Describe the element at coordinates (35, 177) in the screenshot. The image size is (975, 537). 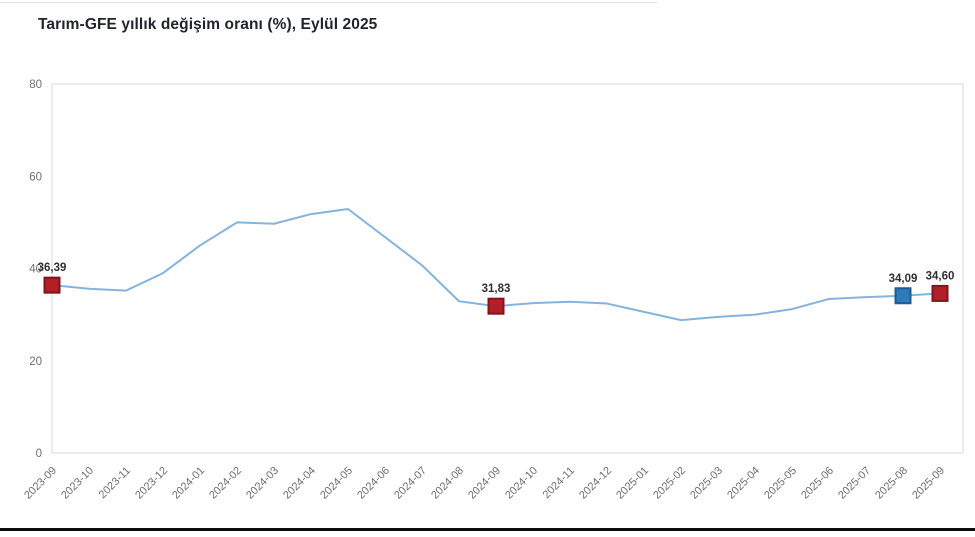
I see `y-axis-label: 60` at that location.